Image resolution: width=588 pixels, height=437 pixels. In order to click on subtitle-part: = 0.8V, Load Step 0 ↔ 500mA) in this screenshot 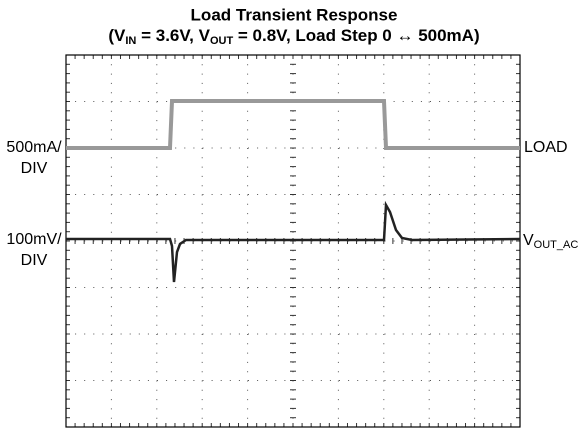, I will do `click(356, 35)`.